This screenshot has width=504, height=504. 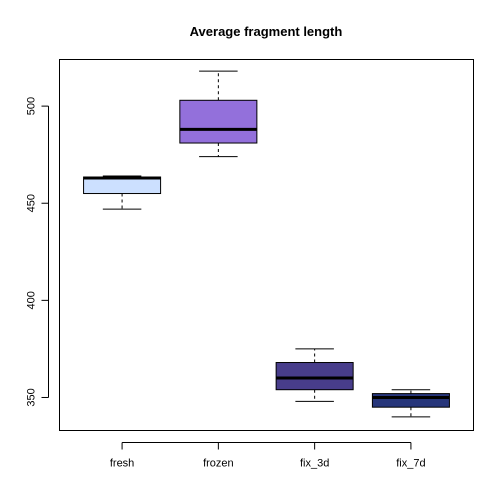 I want to click on x-tick-label: frozen, so click(x=218, y=464).